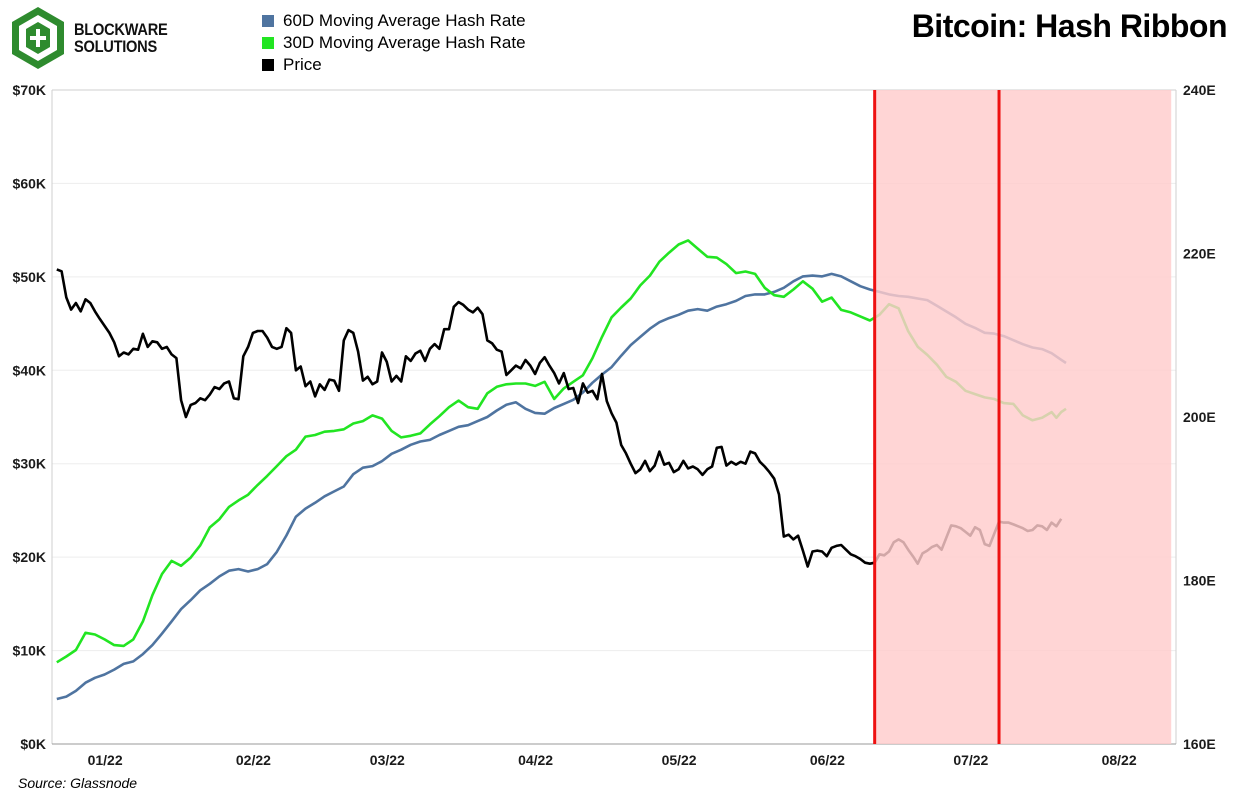 Image resolution: width=1233 pixels, height=799 pixels. What do you see at coordinates (33, 744) in the screenshot?
I see `y-left-tick-label: $0K` at bounding box center [33, 744].